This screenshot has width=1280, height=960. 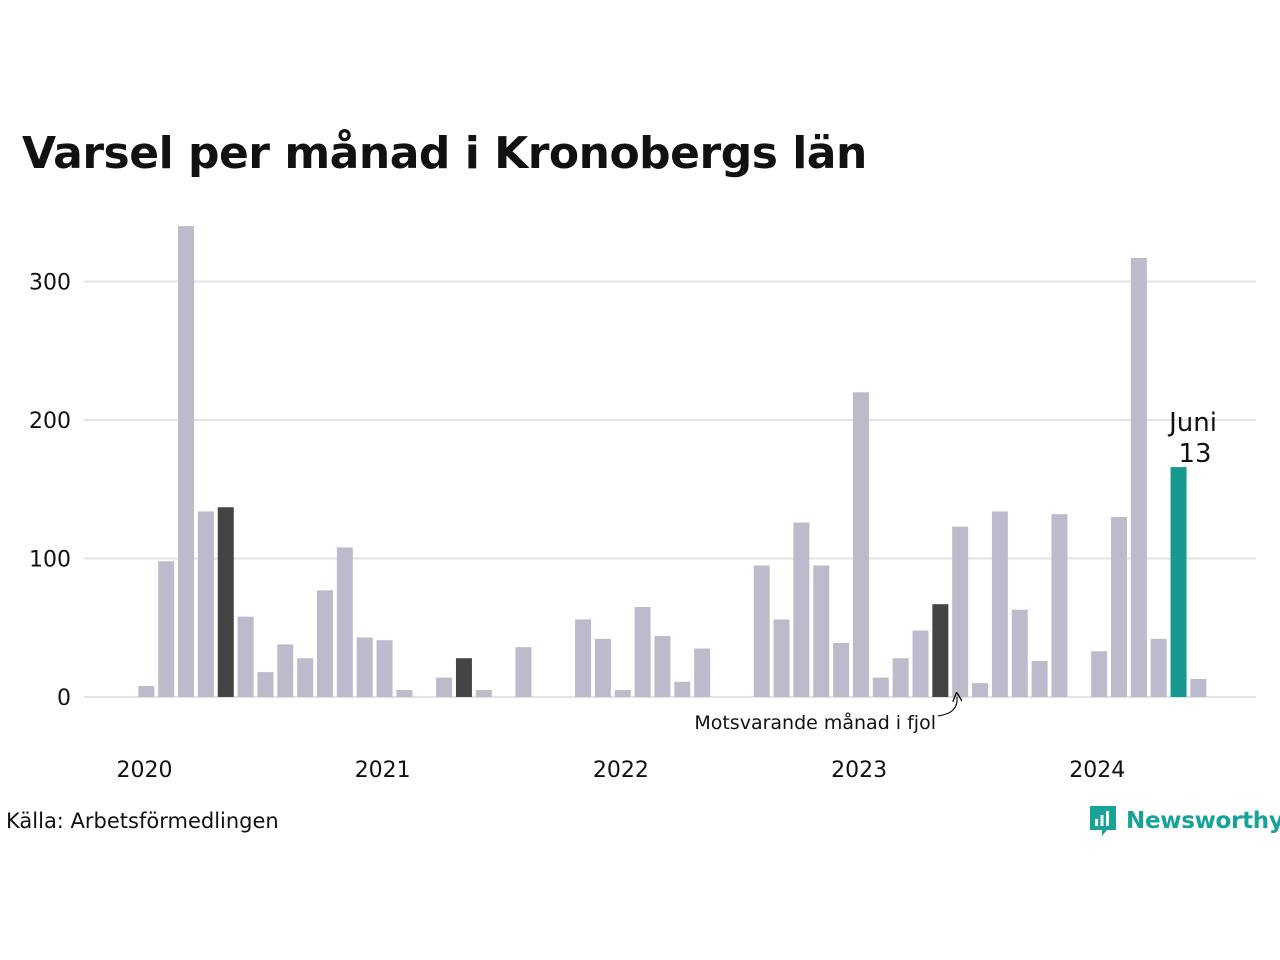 What do you see at coordinates (50, 560) in the screenshot?
I see `y-tick-label: 100` at bounding box center [50, 560].